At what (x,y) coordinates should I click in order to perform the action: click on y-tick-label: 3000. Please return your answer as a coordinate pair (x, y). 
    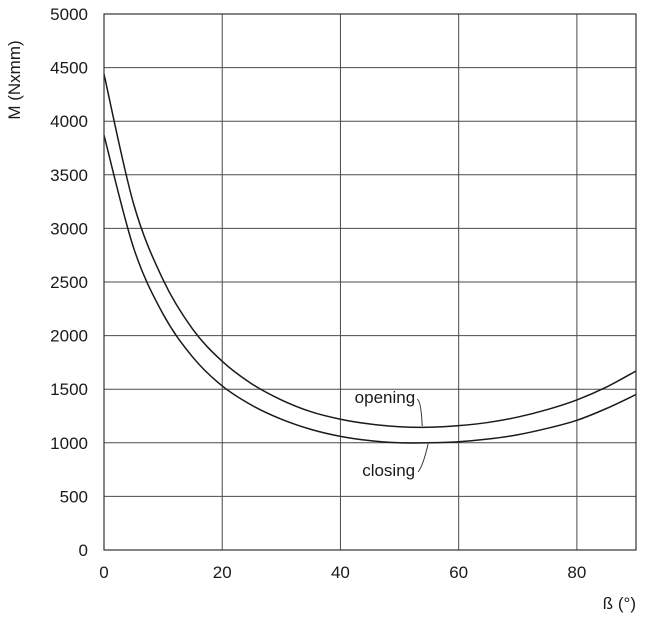
    Looking at the image, I should click on (69, 228).